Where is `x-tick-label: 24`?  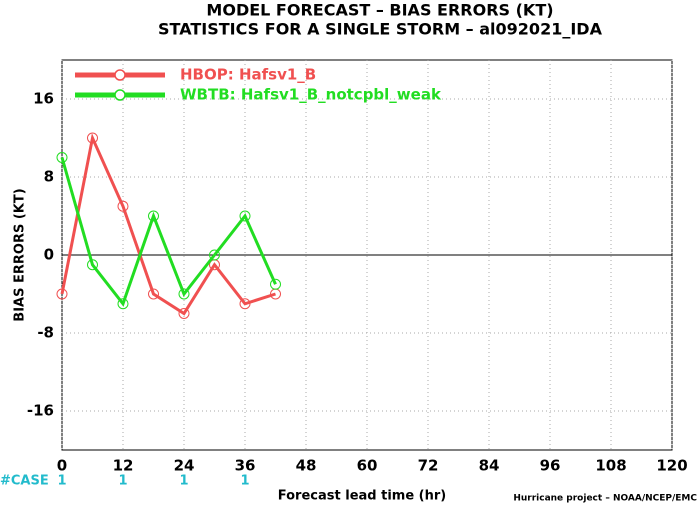 x-tick-label: 24 is located at coordinates (184, 466).